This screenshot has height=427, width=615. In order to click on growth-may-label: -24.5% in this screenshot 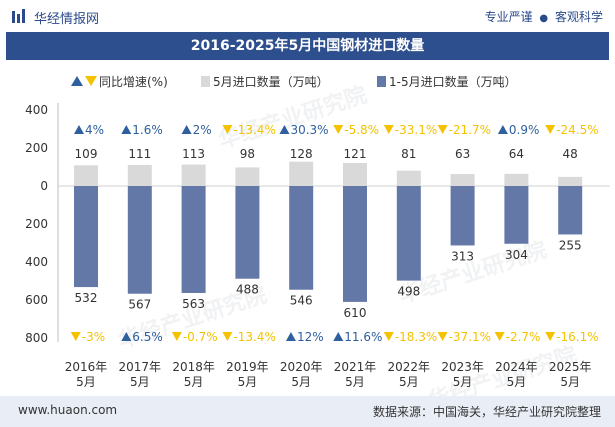, I will do `click(572, 130)`.